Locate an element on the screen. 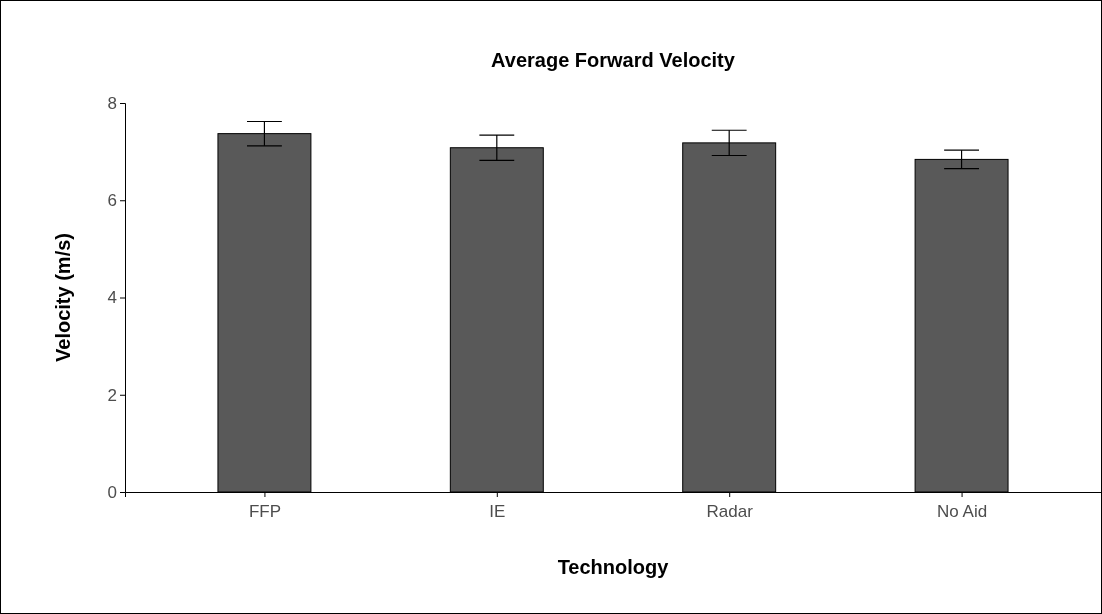 The image size is (1102, 614). x-tick-label: IE is located at coordinates (497, 511).